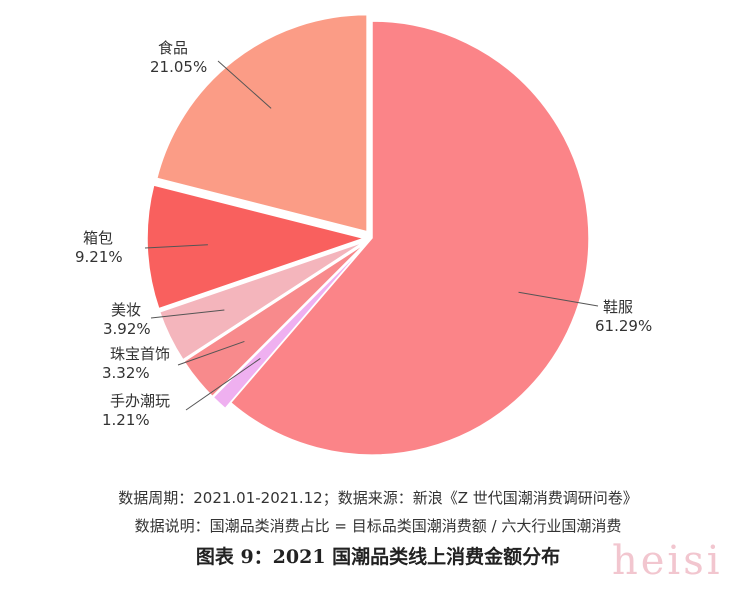 The width and height of the screenshot is (756, 594). I want to click on slice-label-name-1: 鞋服, so click(618, 307).